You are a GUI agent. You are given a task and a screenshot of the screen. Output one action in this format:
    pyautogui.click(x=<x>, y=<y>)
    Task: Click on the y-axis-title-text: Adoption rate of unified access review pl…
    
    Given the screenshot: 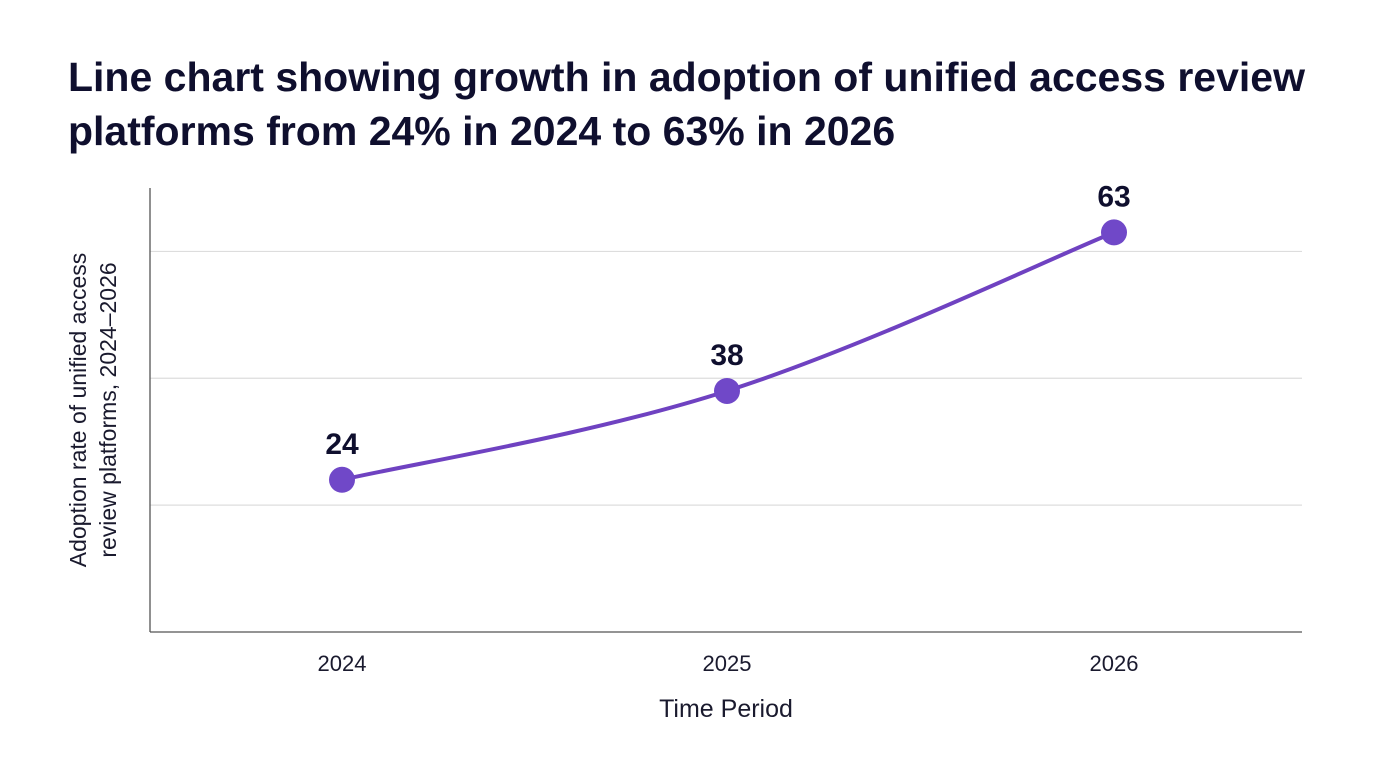 What is the action you would take?
    pyautogui.click(x=93, y=410)
    